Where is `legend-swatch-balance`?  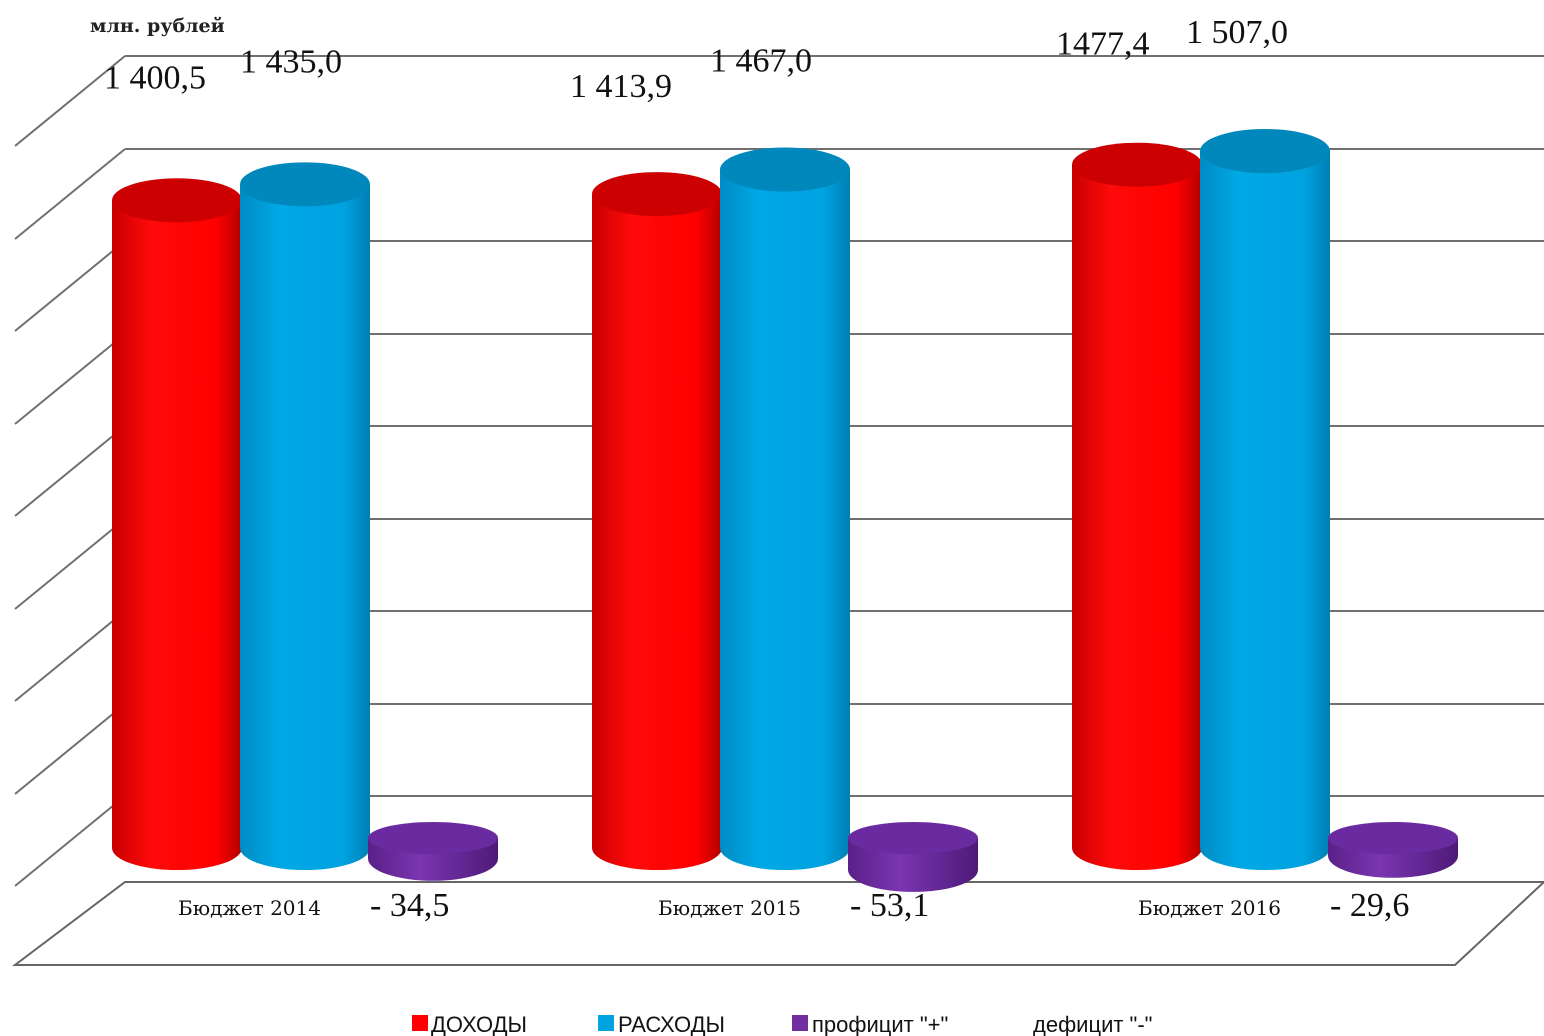 legend-swatch-balance is located at coordinates (800, 1023).